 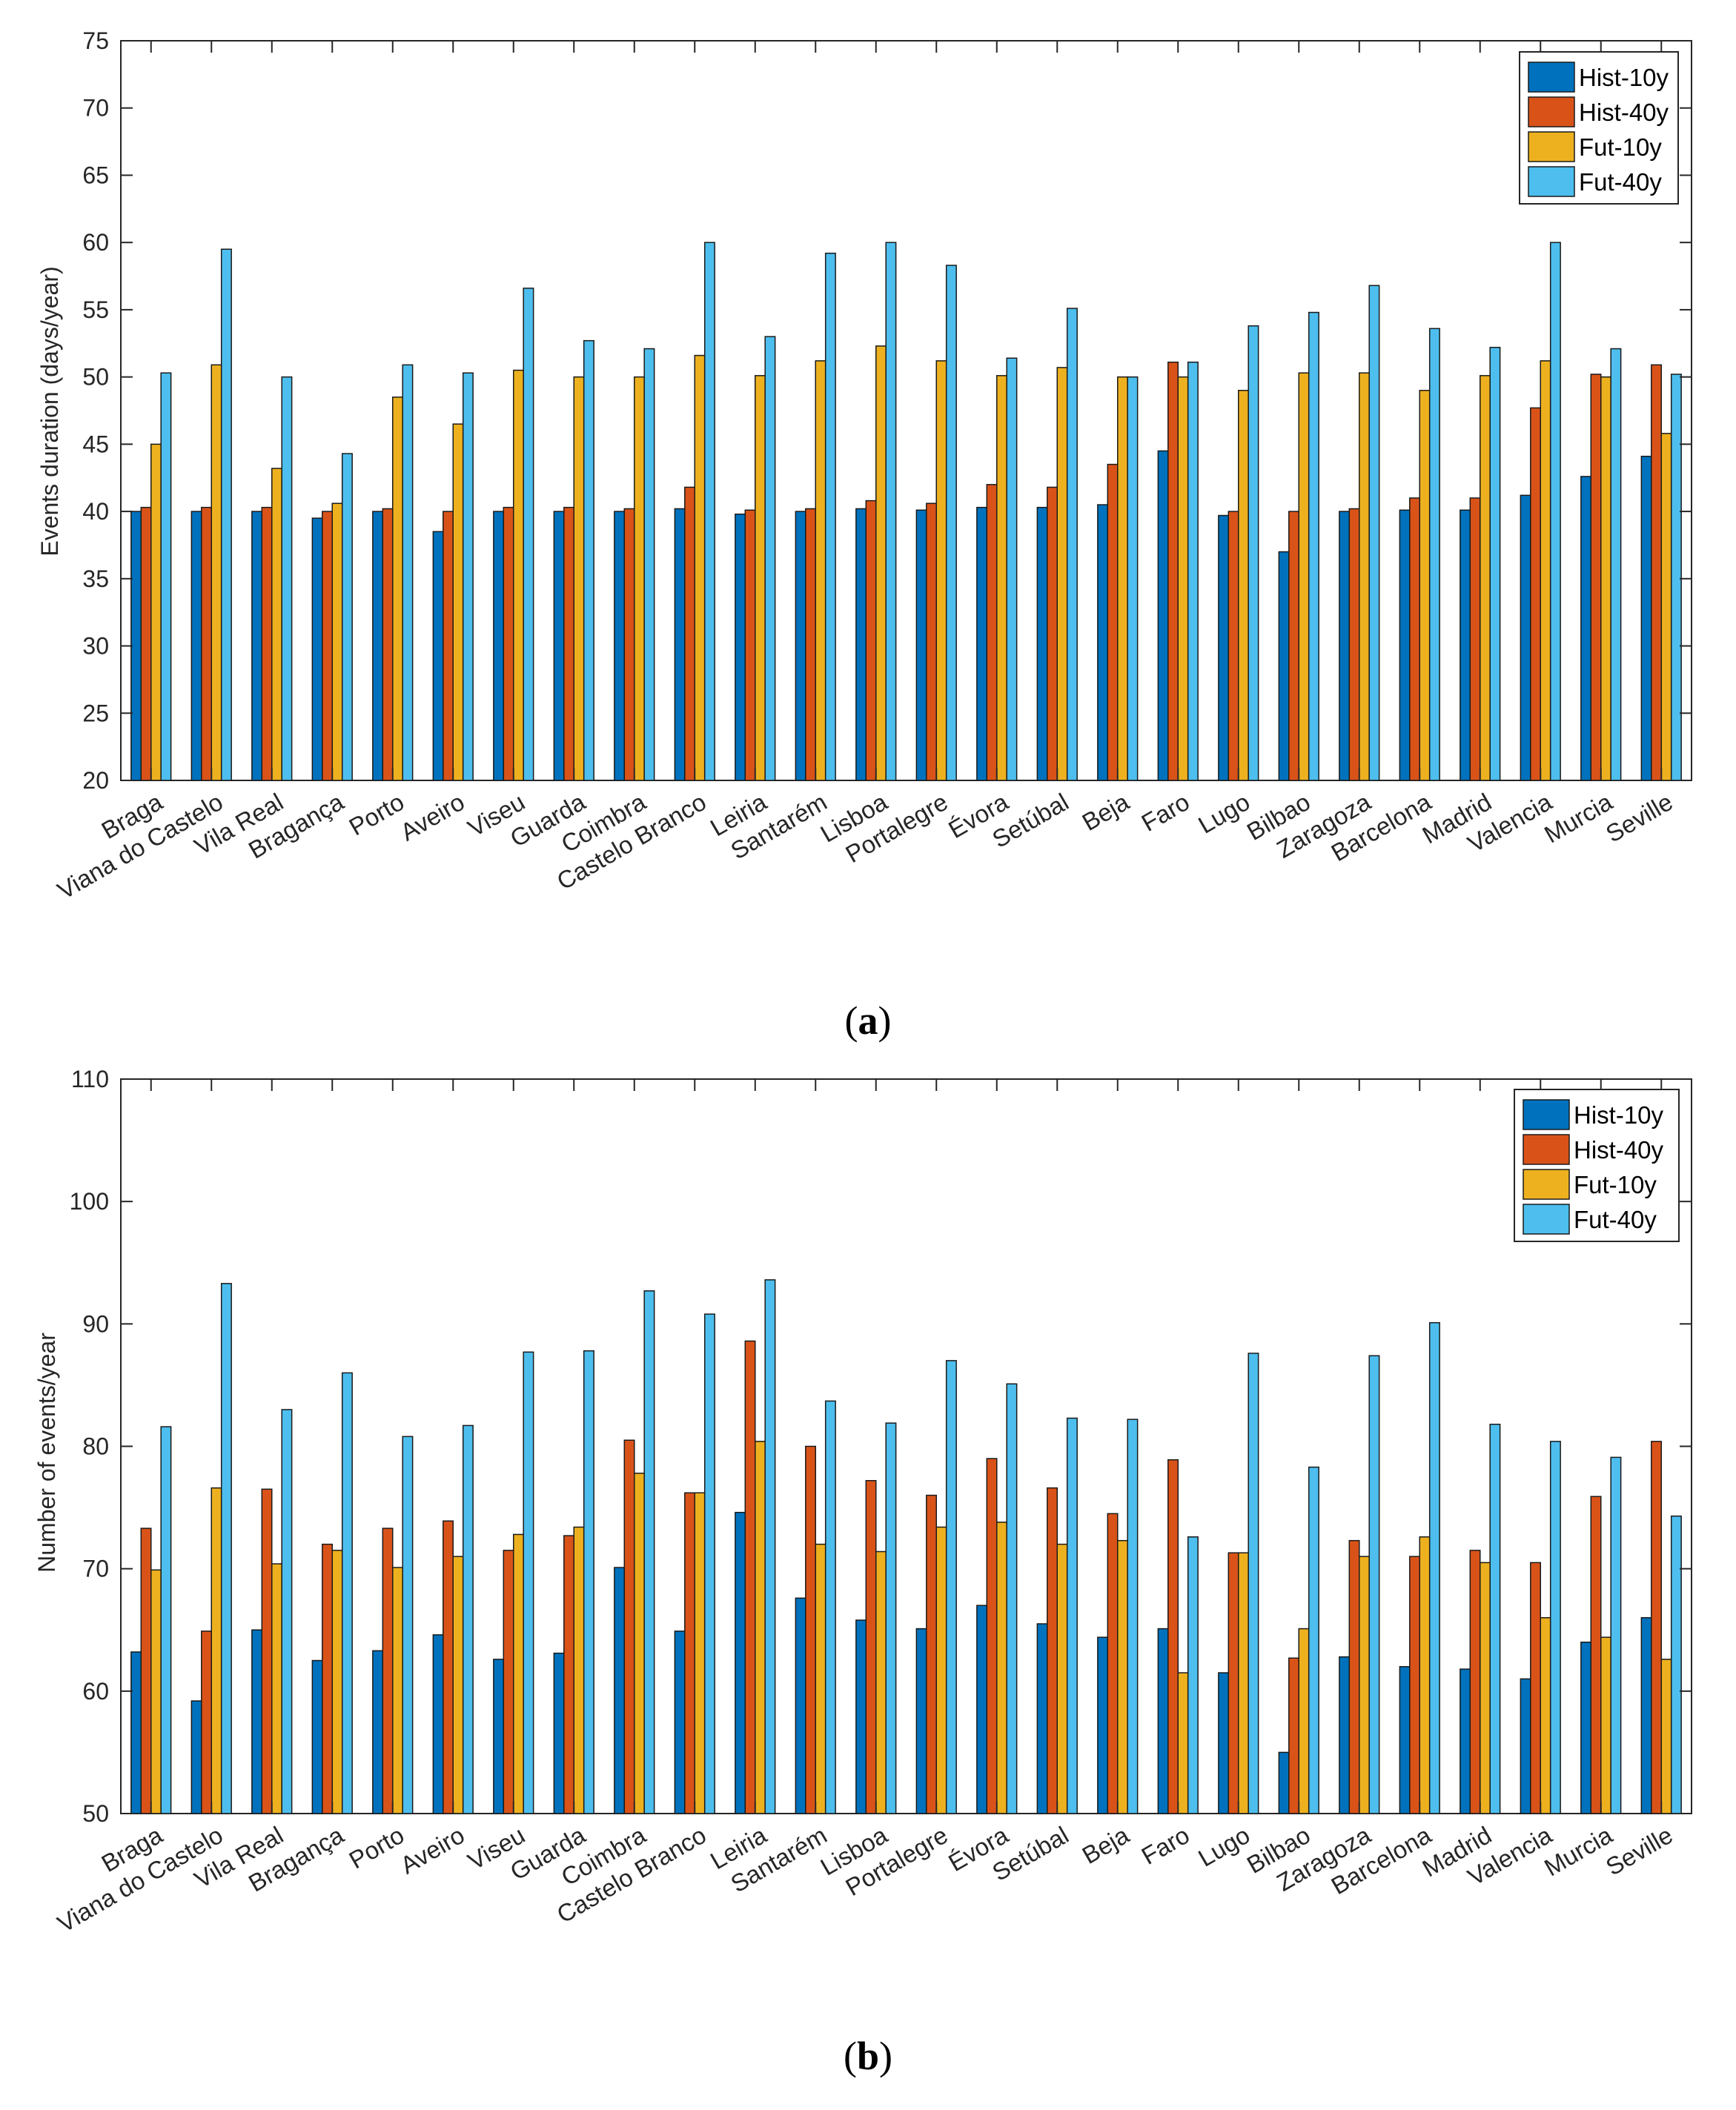 What do you see at coordinates (992, 633) in the screenshot?
I see `panel-a-bar-hist-40y-evora` at bounding box center [992, 633].